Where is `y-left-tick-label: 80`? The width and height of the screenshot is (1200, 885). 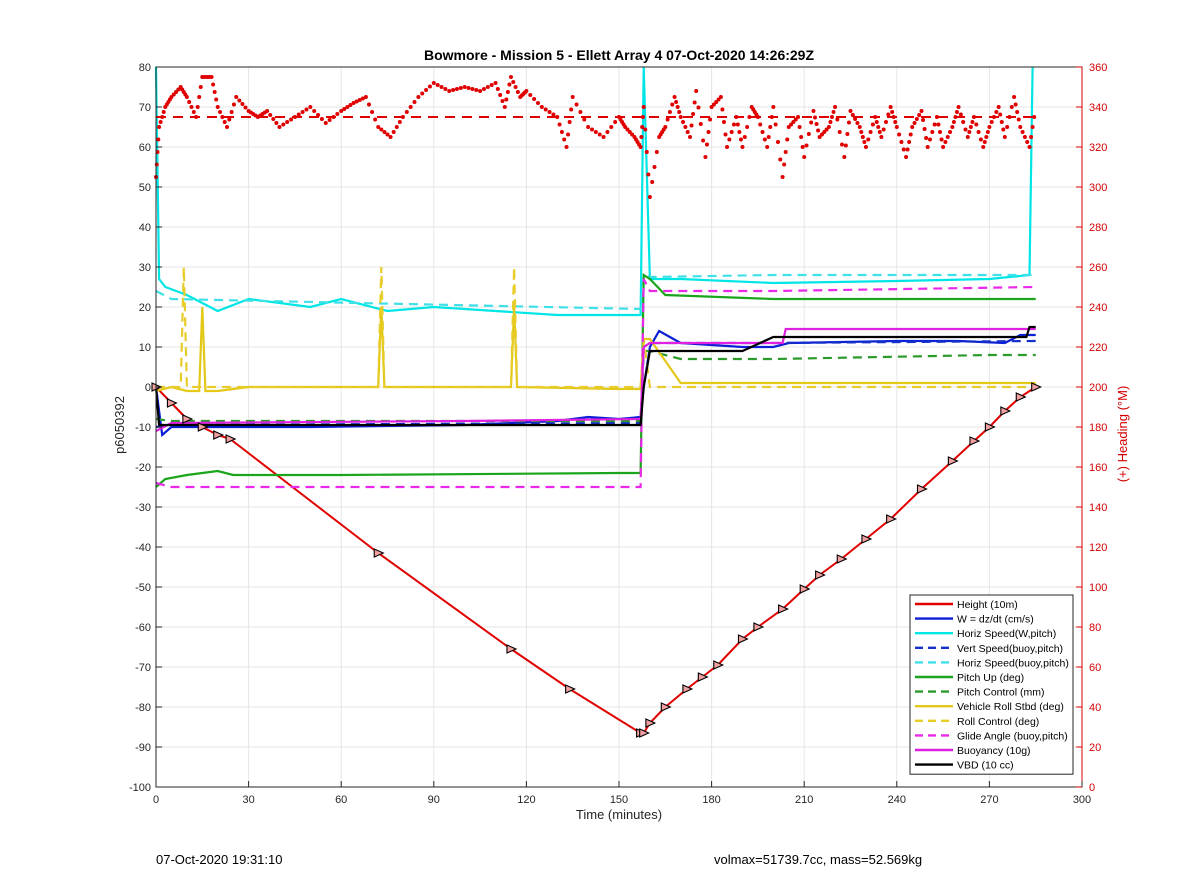 y-left-tick-label: 80 is located at coordinates (145, 68).